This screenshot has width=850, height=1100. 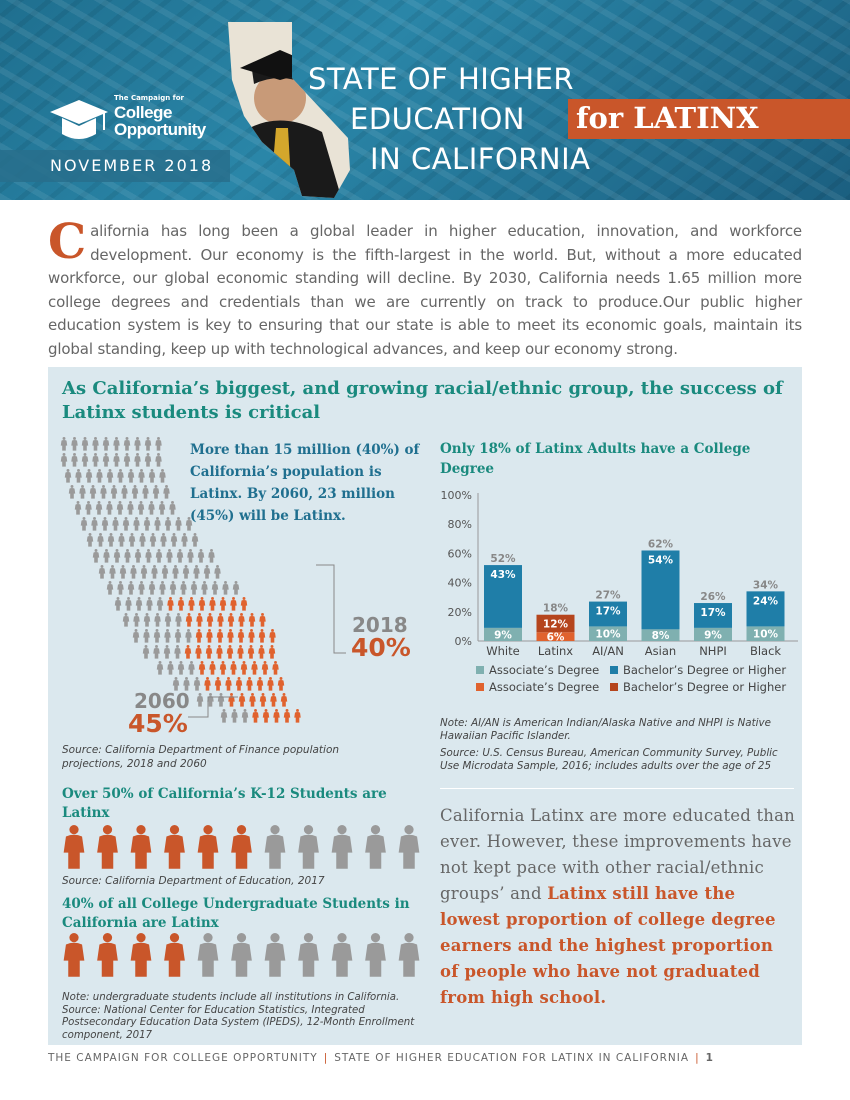 What do you see at coordinates (460, 583) in the screenshot?
I see `y-tick-label: 40%` at bounding box center [460, 583].